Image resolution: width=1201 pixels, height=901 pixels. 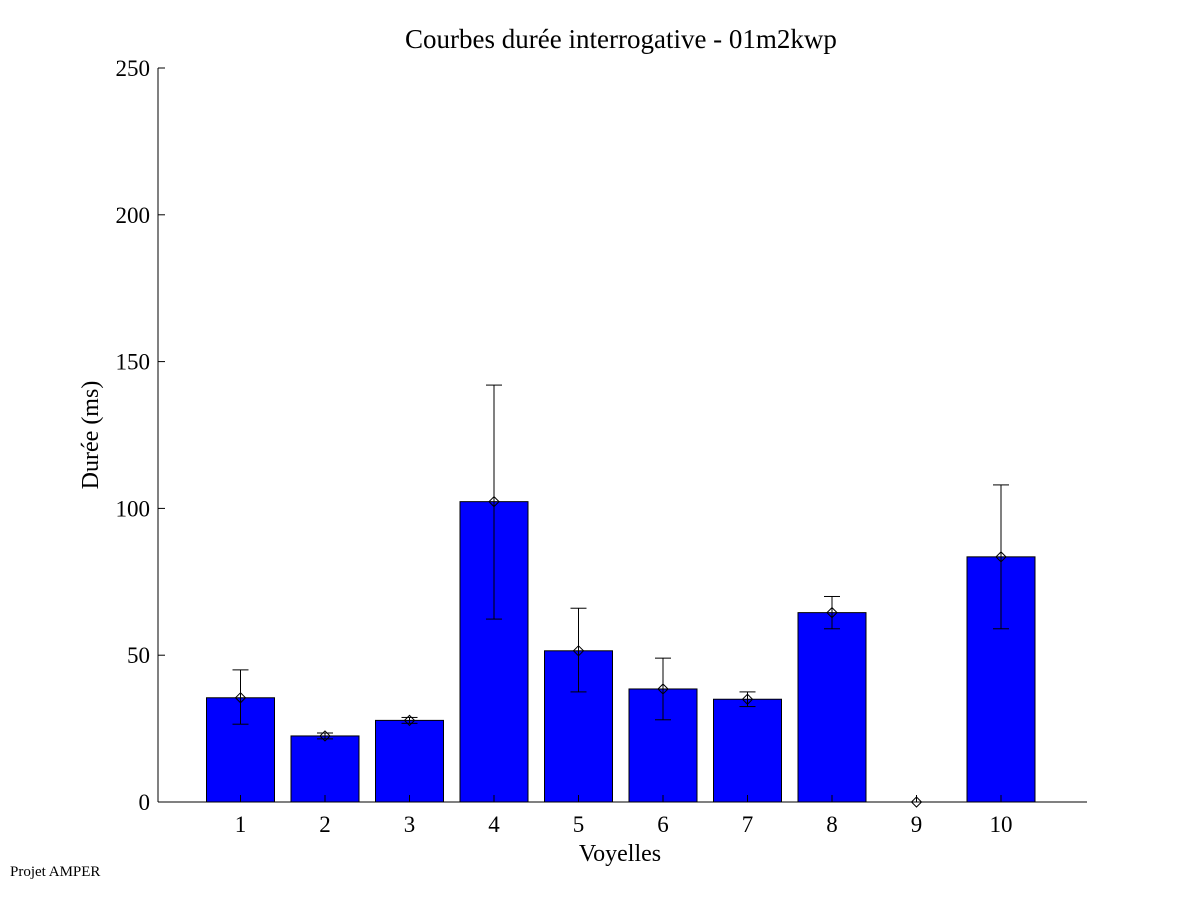 What do you see at coordinates (621, 39) in the screenshot?
I see `chart-title: Courbes durée interrogative - 01m2kwp` at bounding box center [621, 39].